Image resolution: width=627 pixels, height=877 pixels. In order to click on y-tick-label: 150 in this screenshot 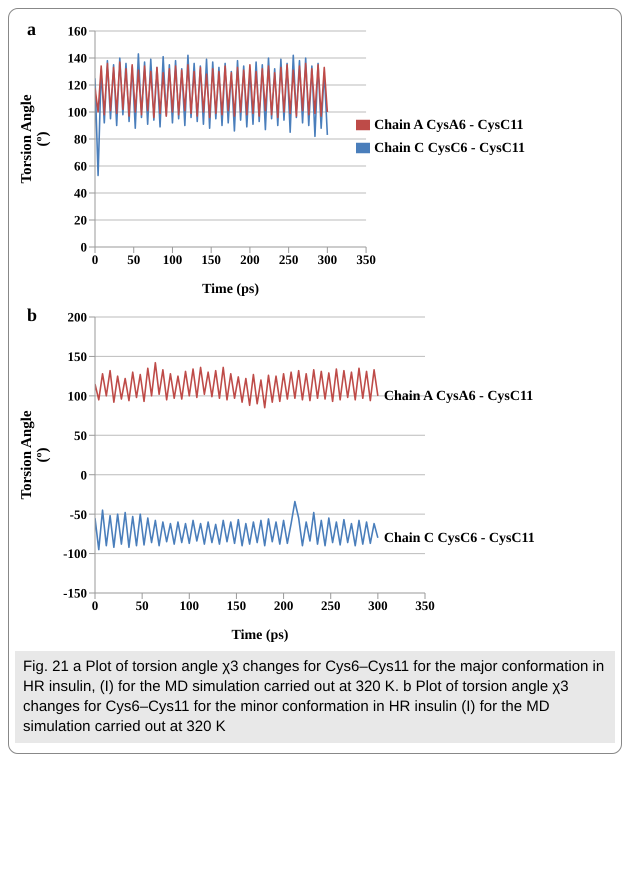, I will do `click(77, 356)`.